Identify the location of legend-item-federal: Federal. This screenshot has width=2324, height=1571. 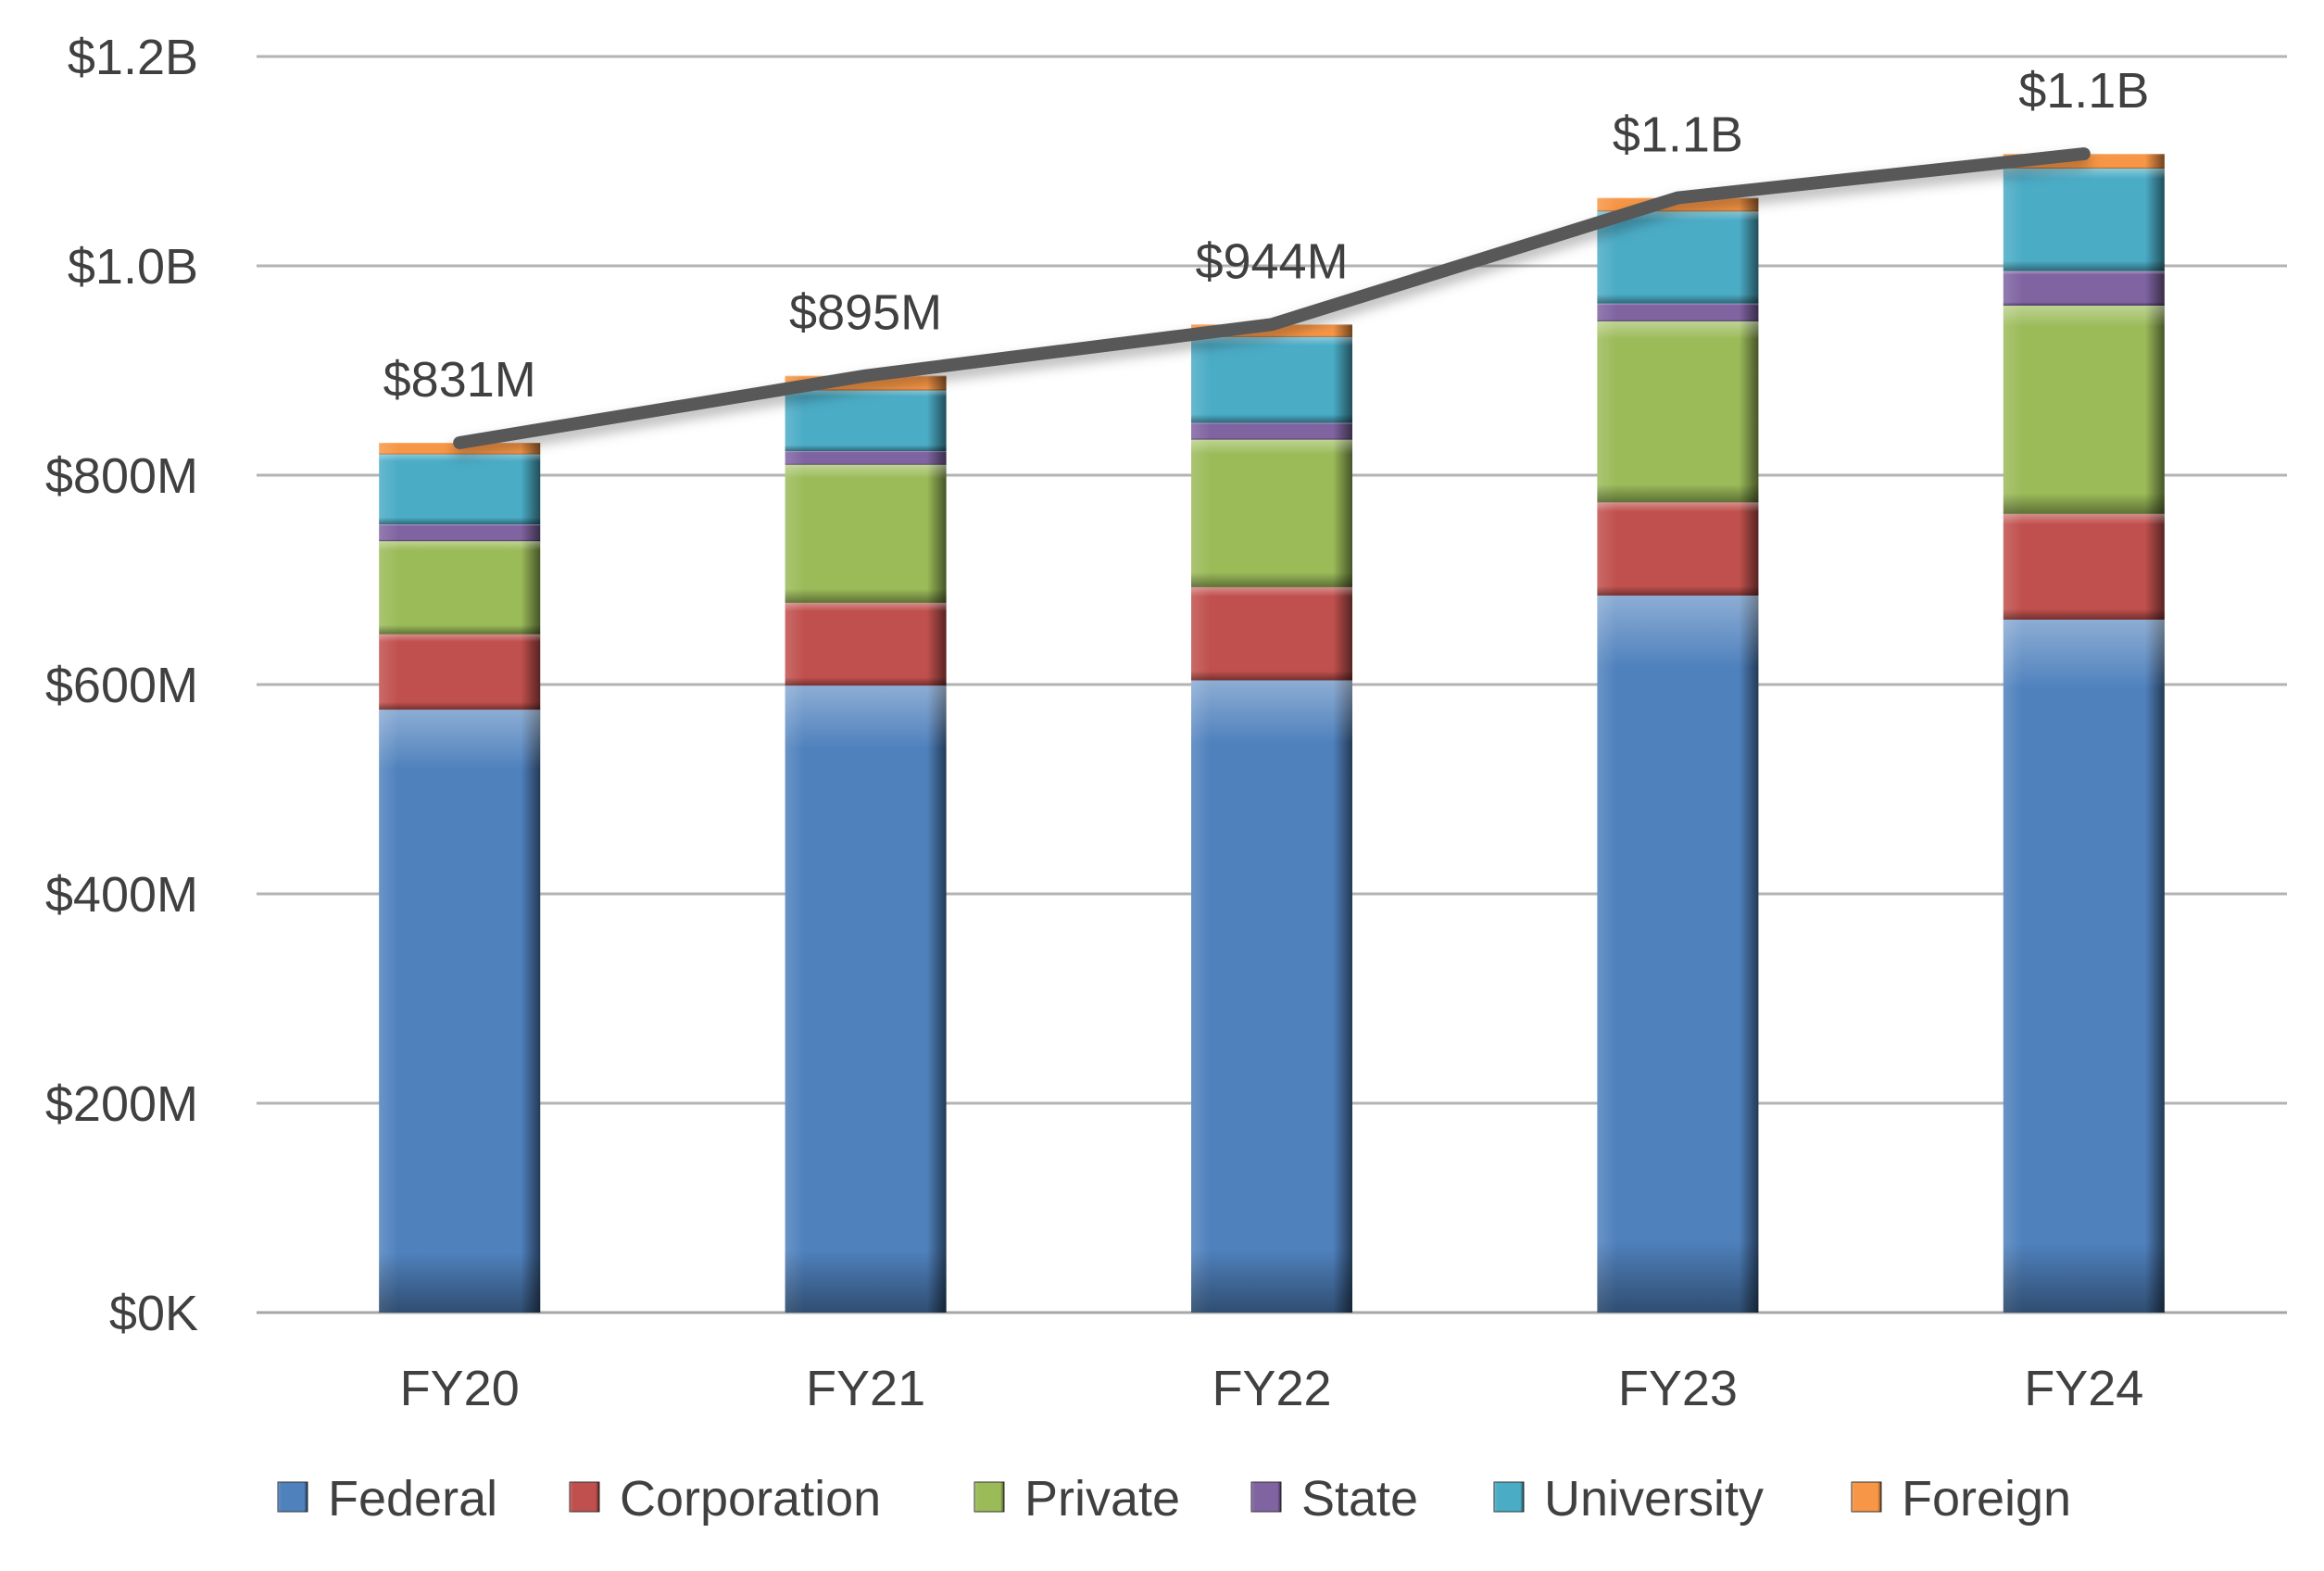
(387, 1499).